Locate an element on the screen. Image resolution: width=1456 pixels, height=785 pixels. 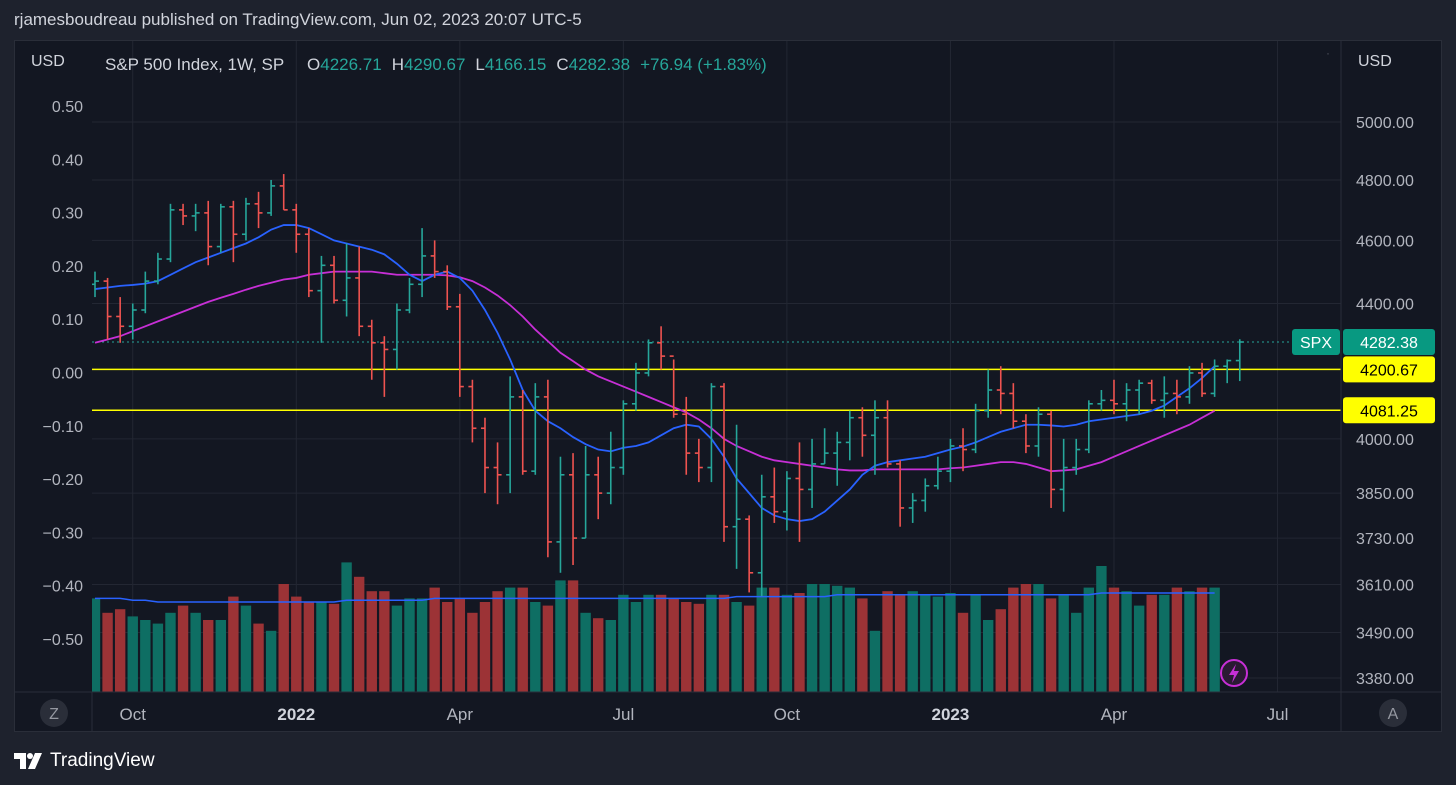
right-axis-tick: 4600.00 is located at coordinates (1385, 241).